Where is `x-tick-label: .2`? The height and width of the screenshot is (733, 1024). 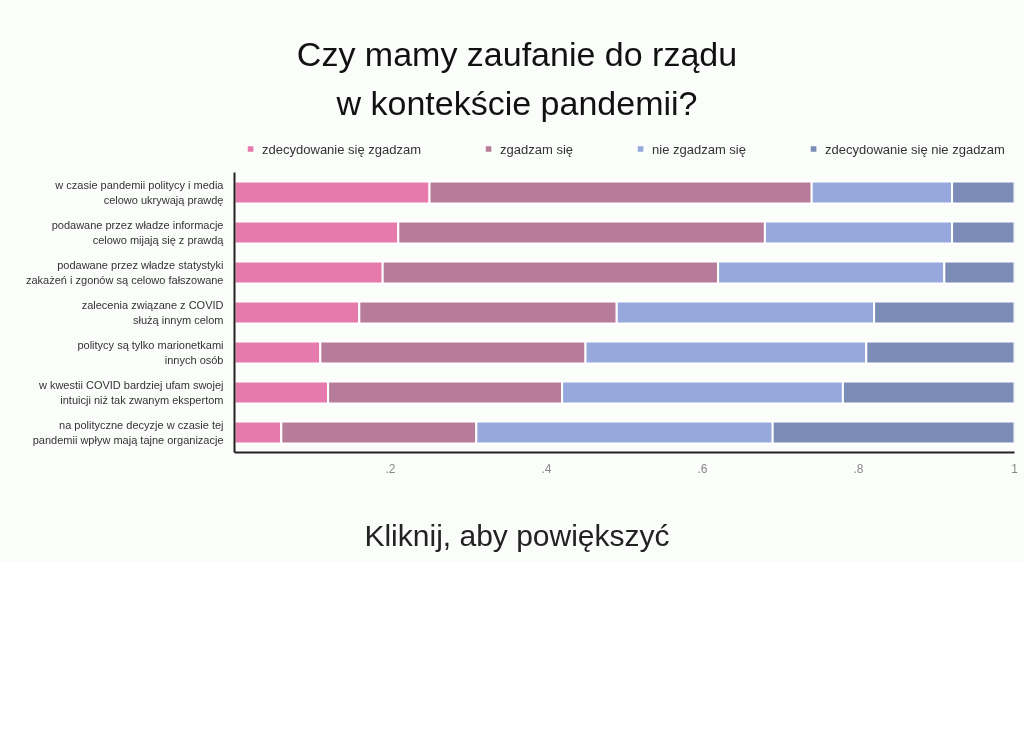 x-tick-label: .2 is located at coordinates (390, 468).